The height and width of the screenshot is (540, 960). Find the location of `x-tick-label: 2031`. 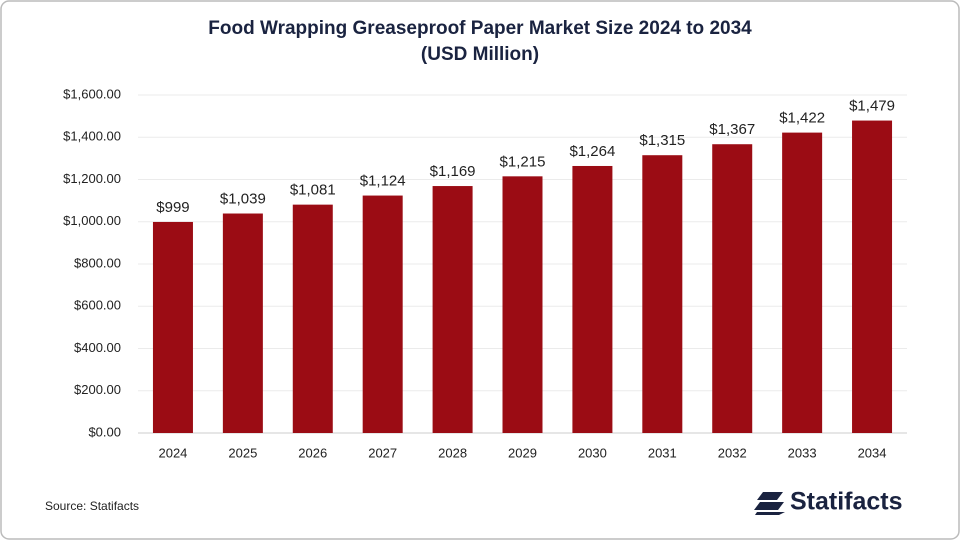

x-tick-label: 2031 is located at coordinates (662, 452).